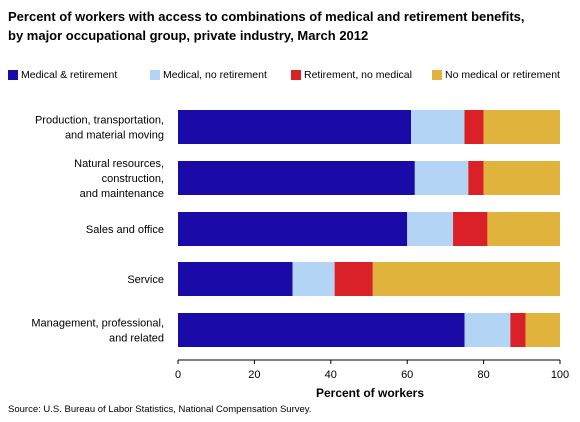 This screenshot has width=580, height=422. Describe the element at coordinates (99, 121) in the screenshot. I see `category-label: Production, transportation,` at that location.